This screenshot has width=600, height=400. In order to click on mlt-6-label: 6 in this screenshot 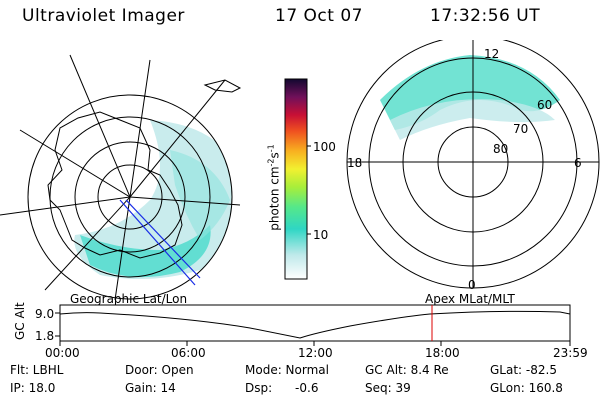, I will do `click(578, 163)`.